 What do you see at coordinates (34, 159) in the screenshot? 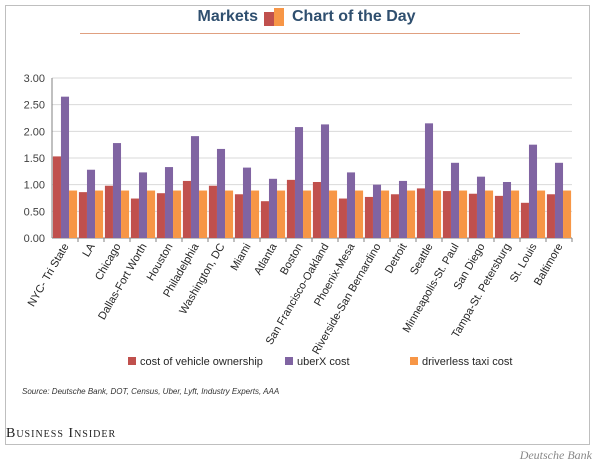
I see `y-tick-label: 1.50` at bounding box center [34, 159].